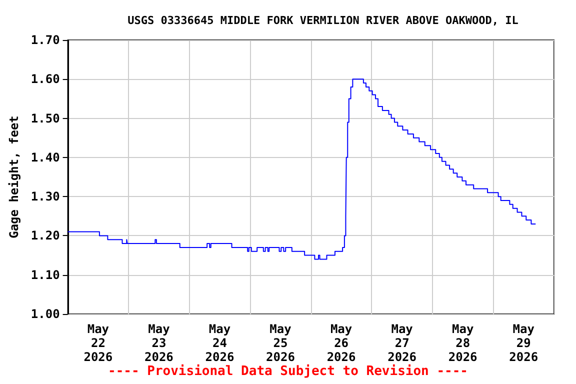 Image resolution: width=576 pixels, height=384 pixels. Describe the element at coordinates (45, 118) in the screenshot. I see `y-tick-label: 1.50` at that location.